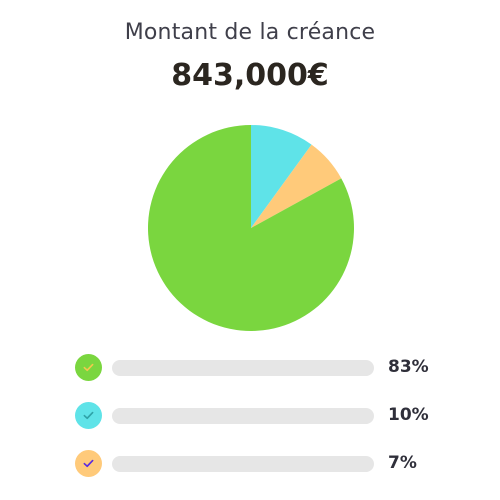 The width and height of the screenshot is (500, 500). What do you see at coordinates (250, 75) in the screenshot?
I see `total-amount: 843,000€` at bounding box center [250, 75].